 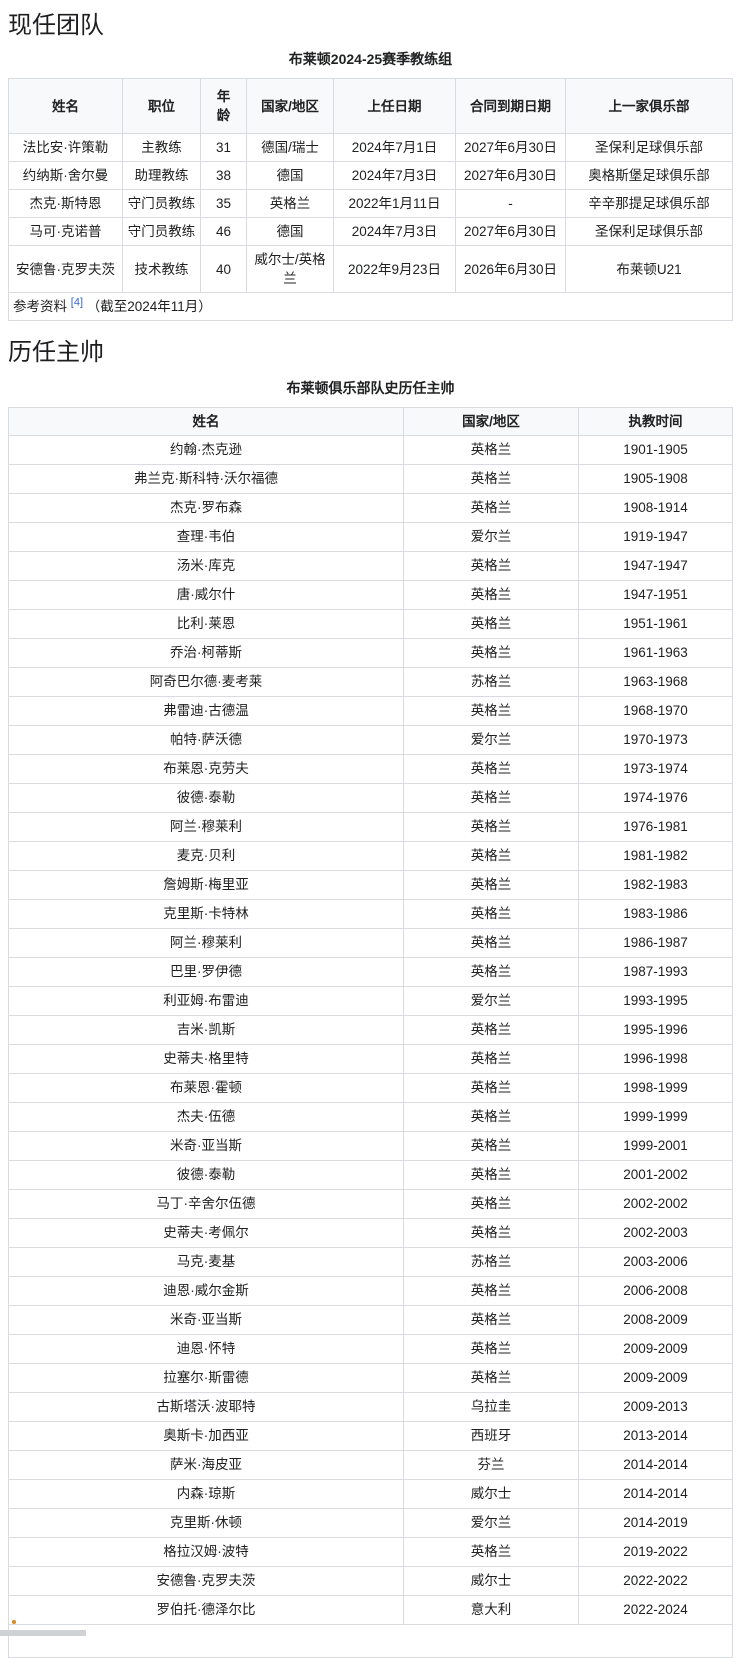 I want to click on table-row: 马克·麦基 苏格兰 2003-2006, so click(x=370, y=1262).